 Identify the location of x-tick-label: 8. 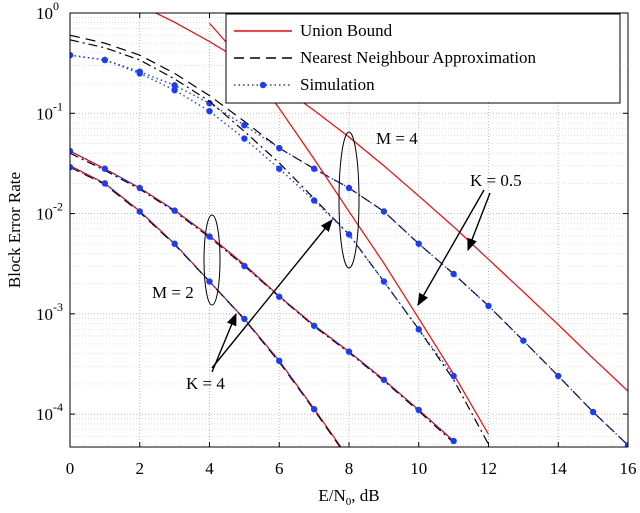
(349, 468).